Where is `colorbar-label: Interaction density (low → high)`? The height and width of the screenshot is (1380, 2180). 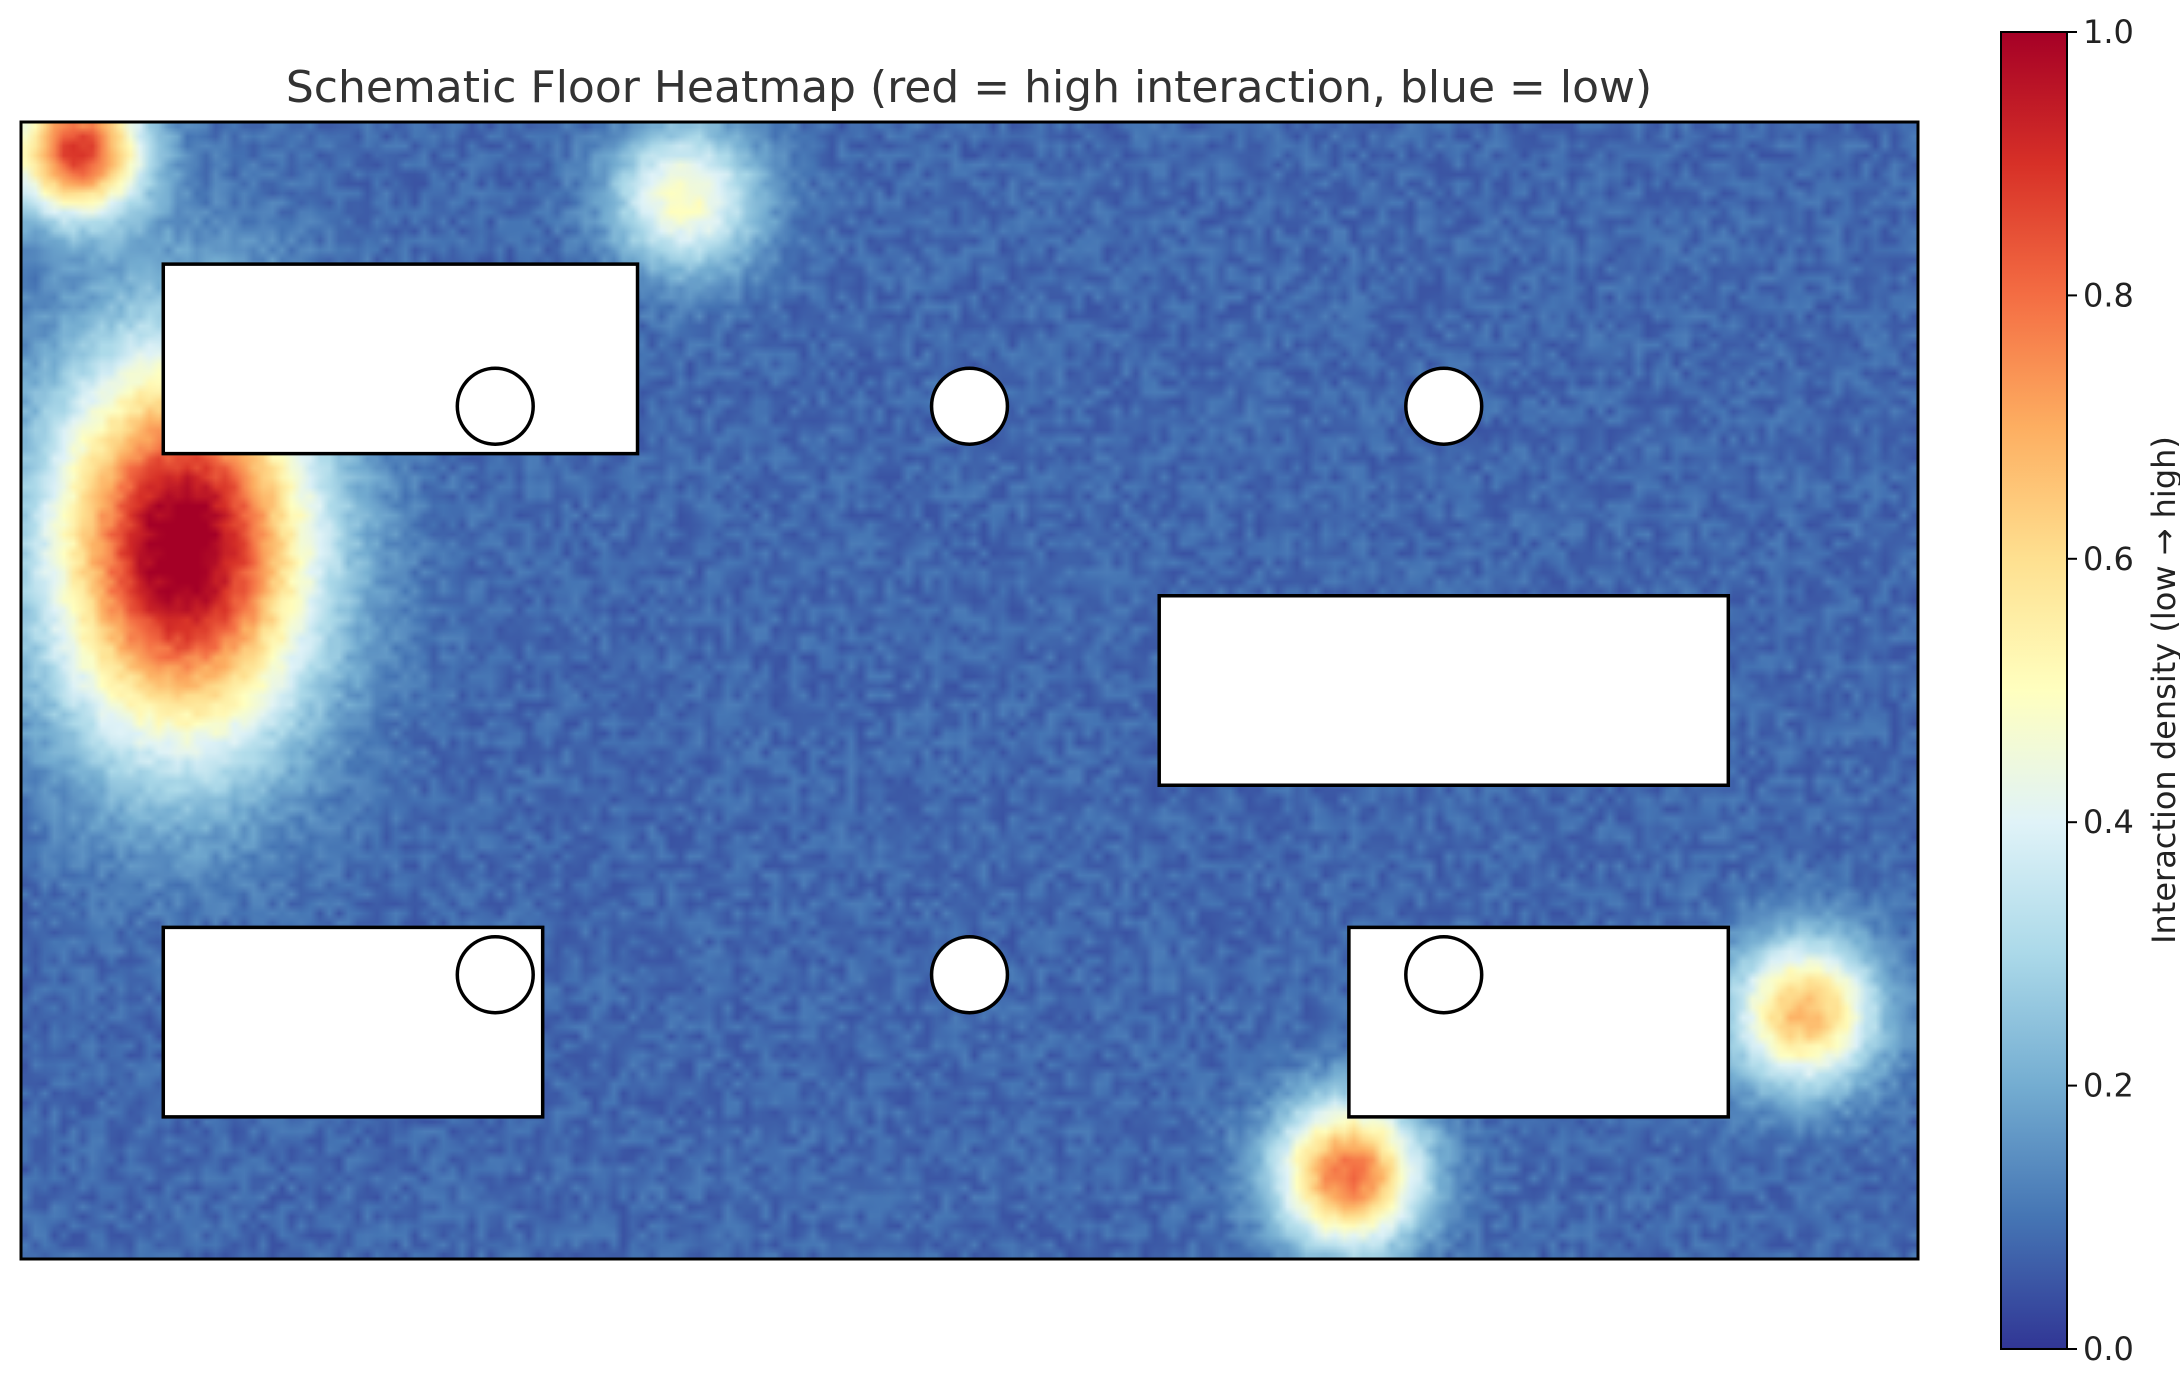
colorbar-label: Interaction density (low → high) is located at coordinates (2162, 690).